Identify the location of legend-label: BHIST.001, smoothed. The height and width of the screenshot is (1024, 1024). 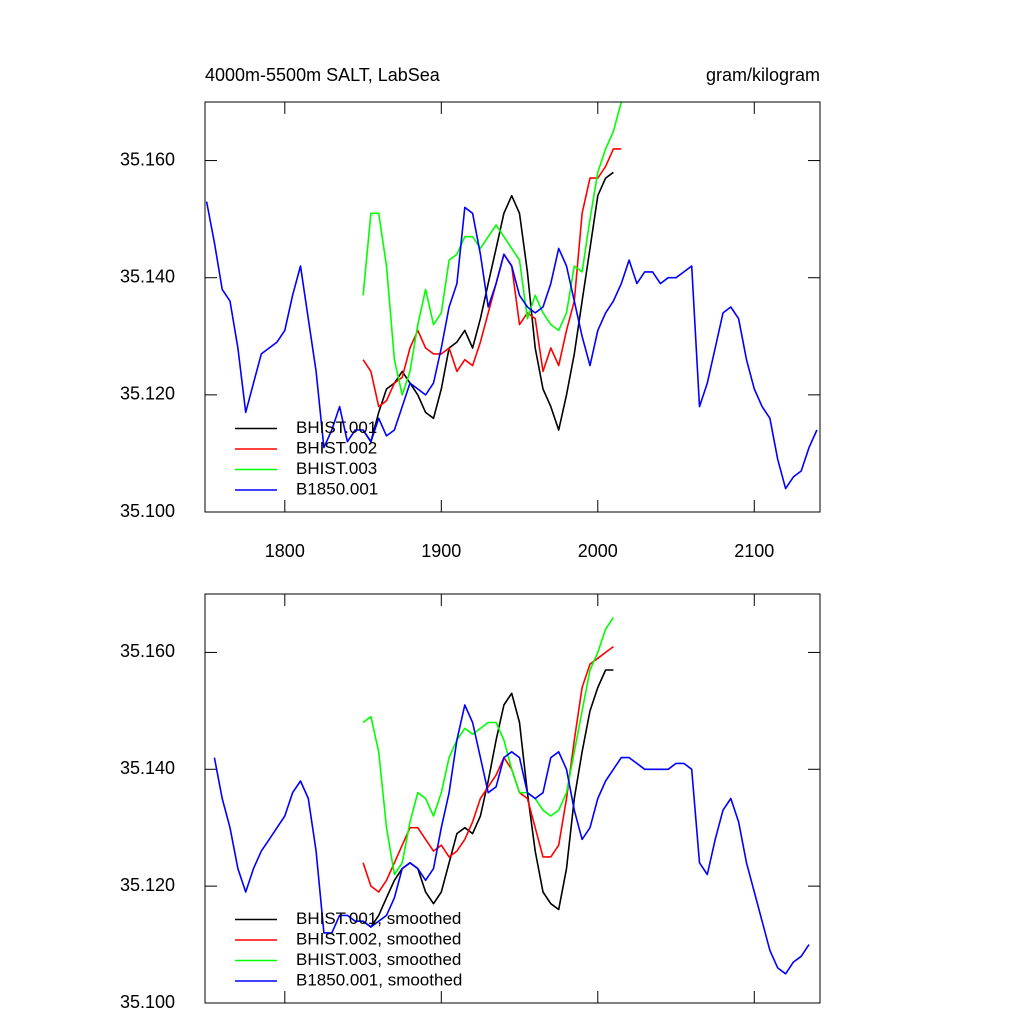
(378, 918).